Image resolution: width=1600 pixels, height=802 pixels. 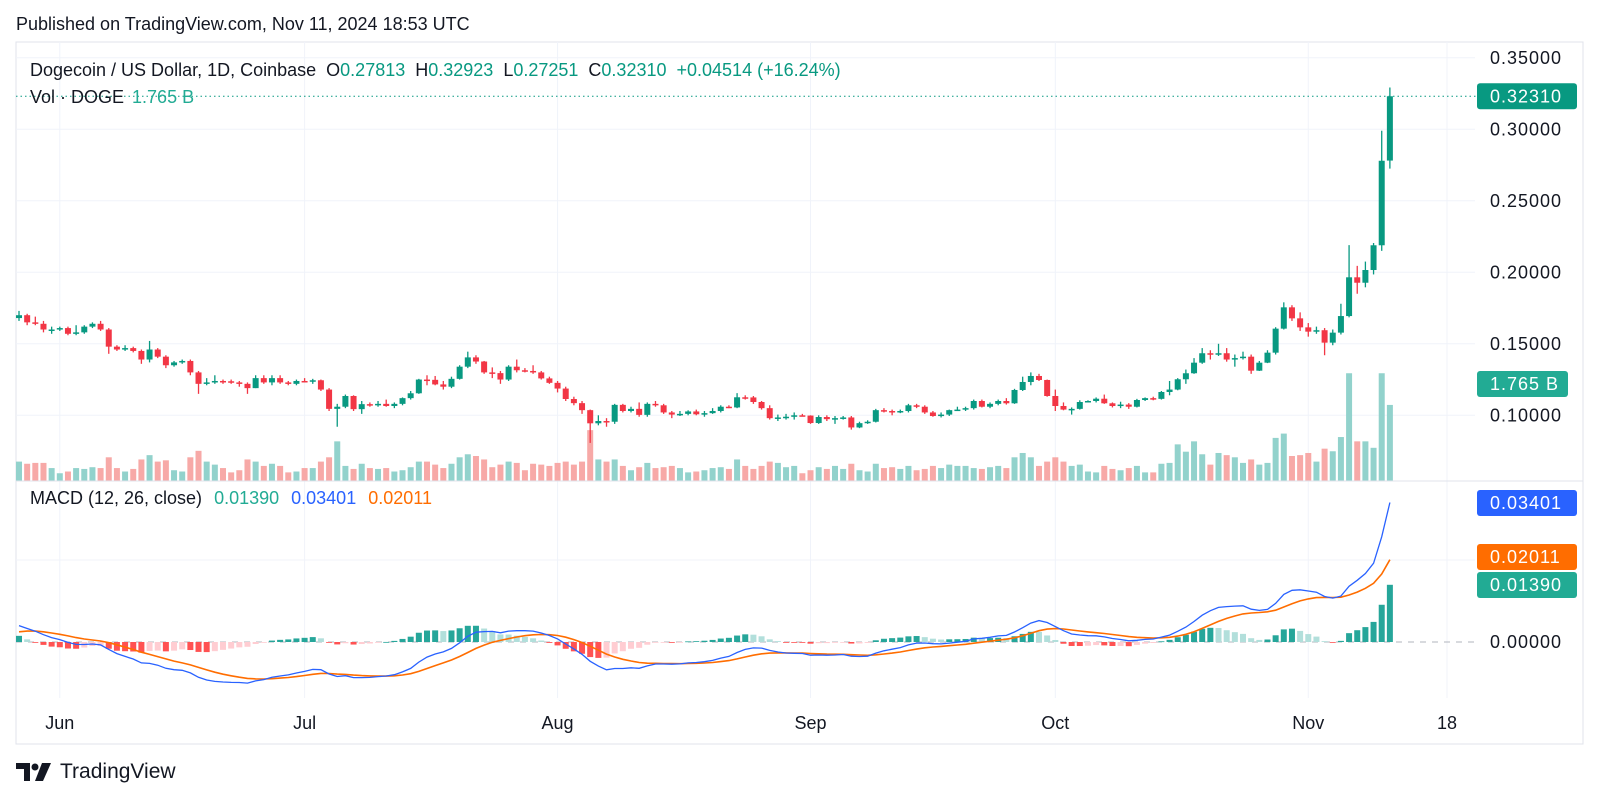 What do you see at coordinates (96, 772) in the screenshot?
I see `tradingview-brand: TradingView` at bounding box center [96, 772].